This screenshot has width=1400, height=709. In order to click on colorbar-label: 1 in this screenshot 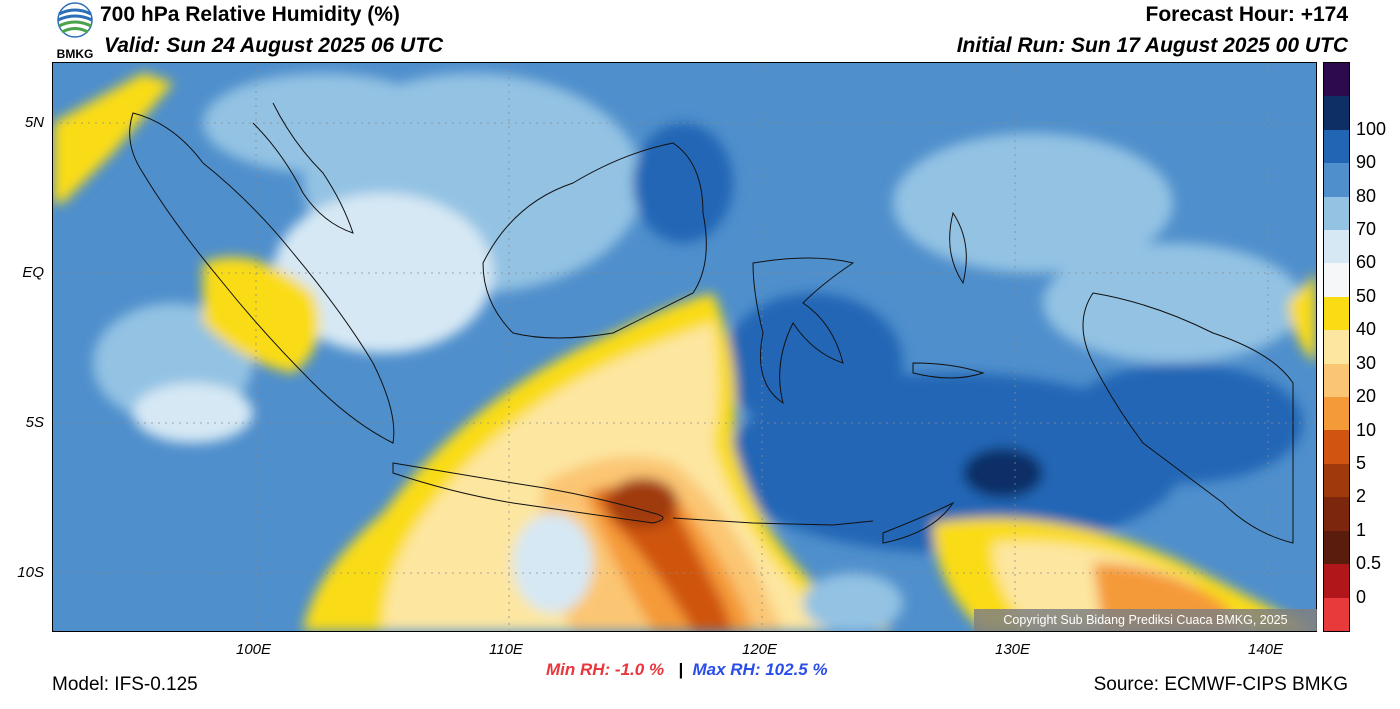, I will do `click(1361, 529)`.